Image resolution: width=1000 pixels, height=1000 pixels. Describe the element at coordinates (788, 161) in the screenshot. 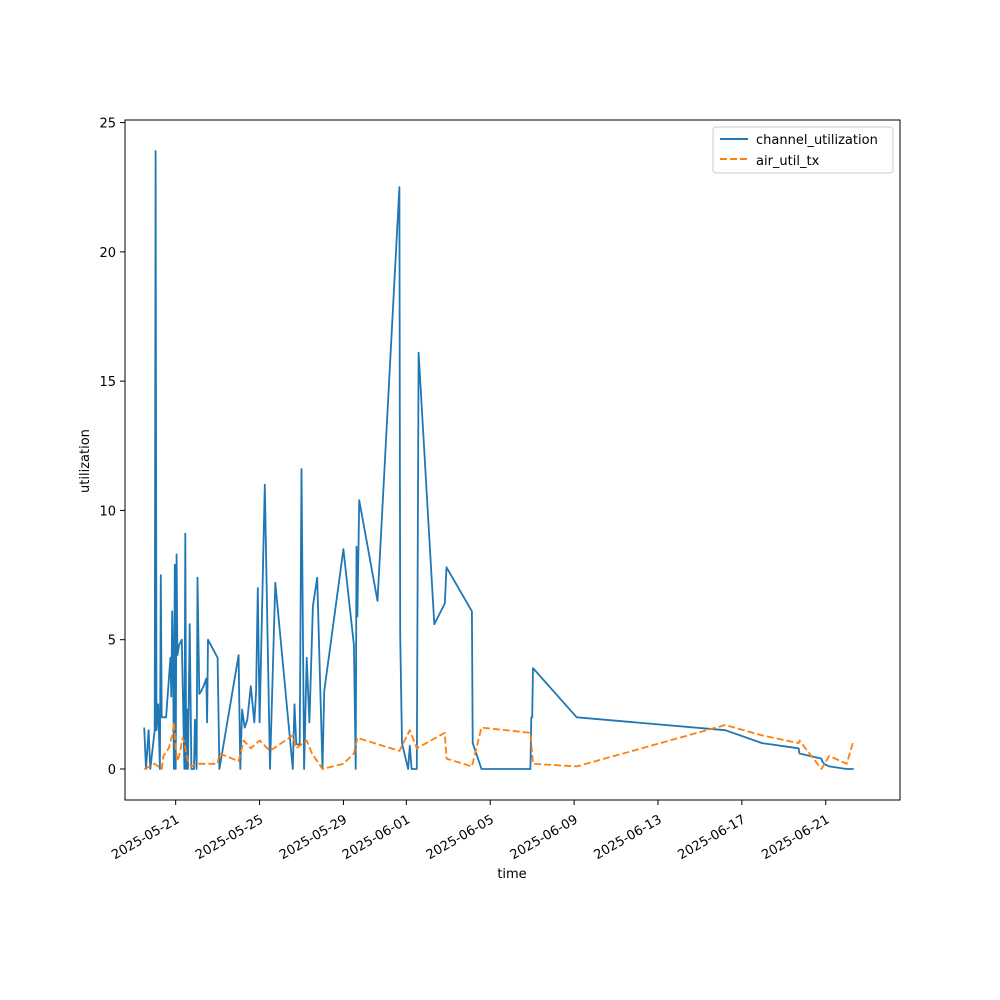

I see `legend-label-air-util-tx: air_util_tx` at that location.